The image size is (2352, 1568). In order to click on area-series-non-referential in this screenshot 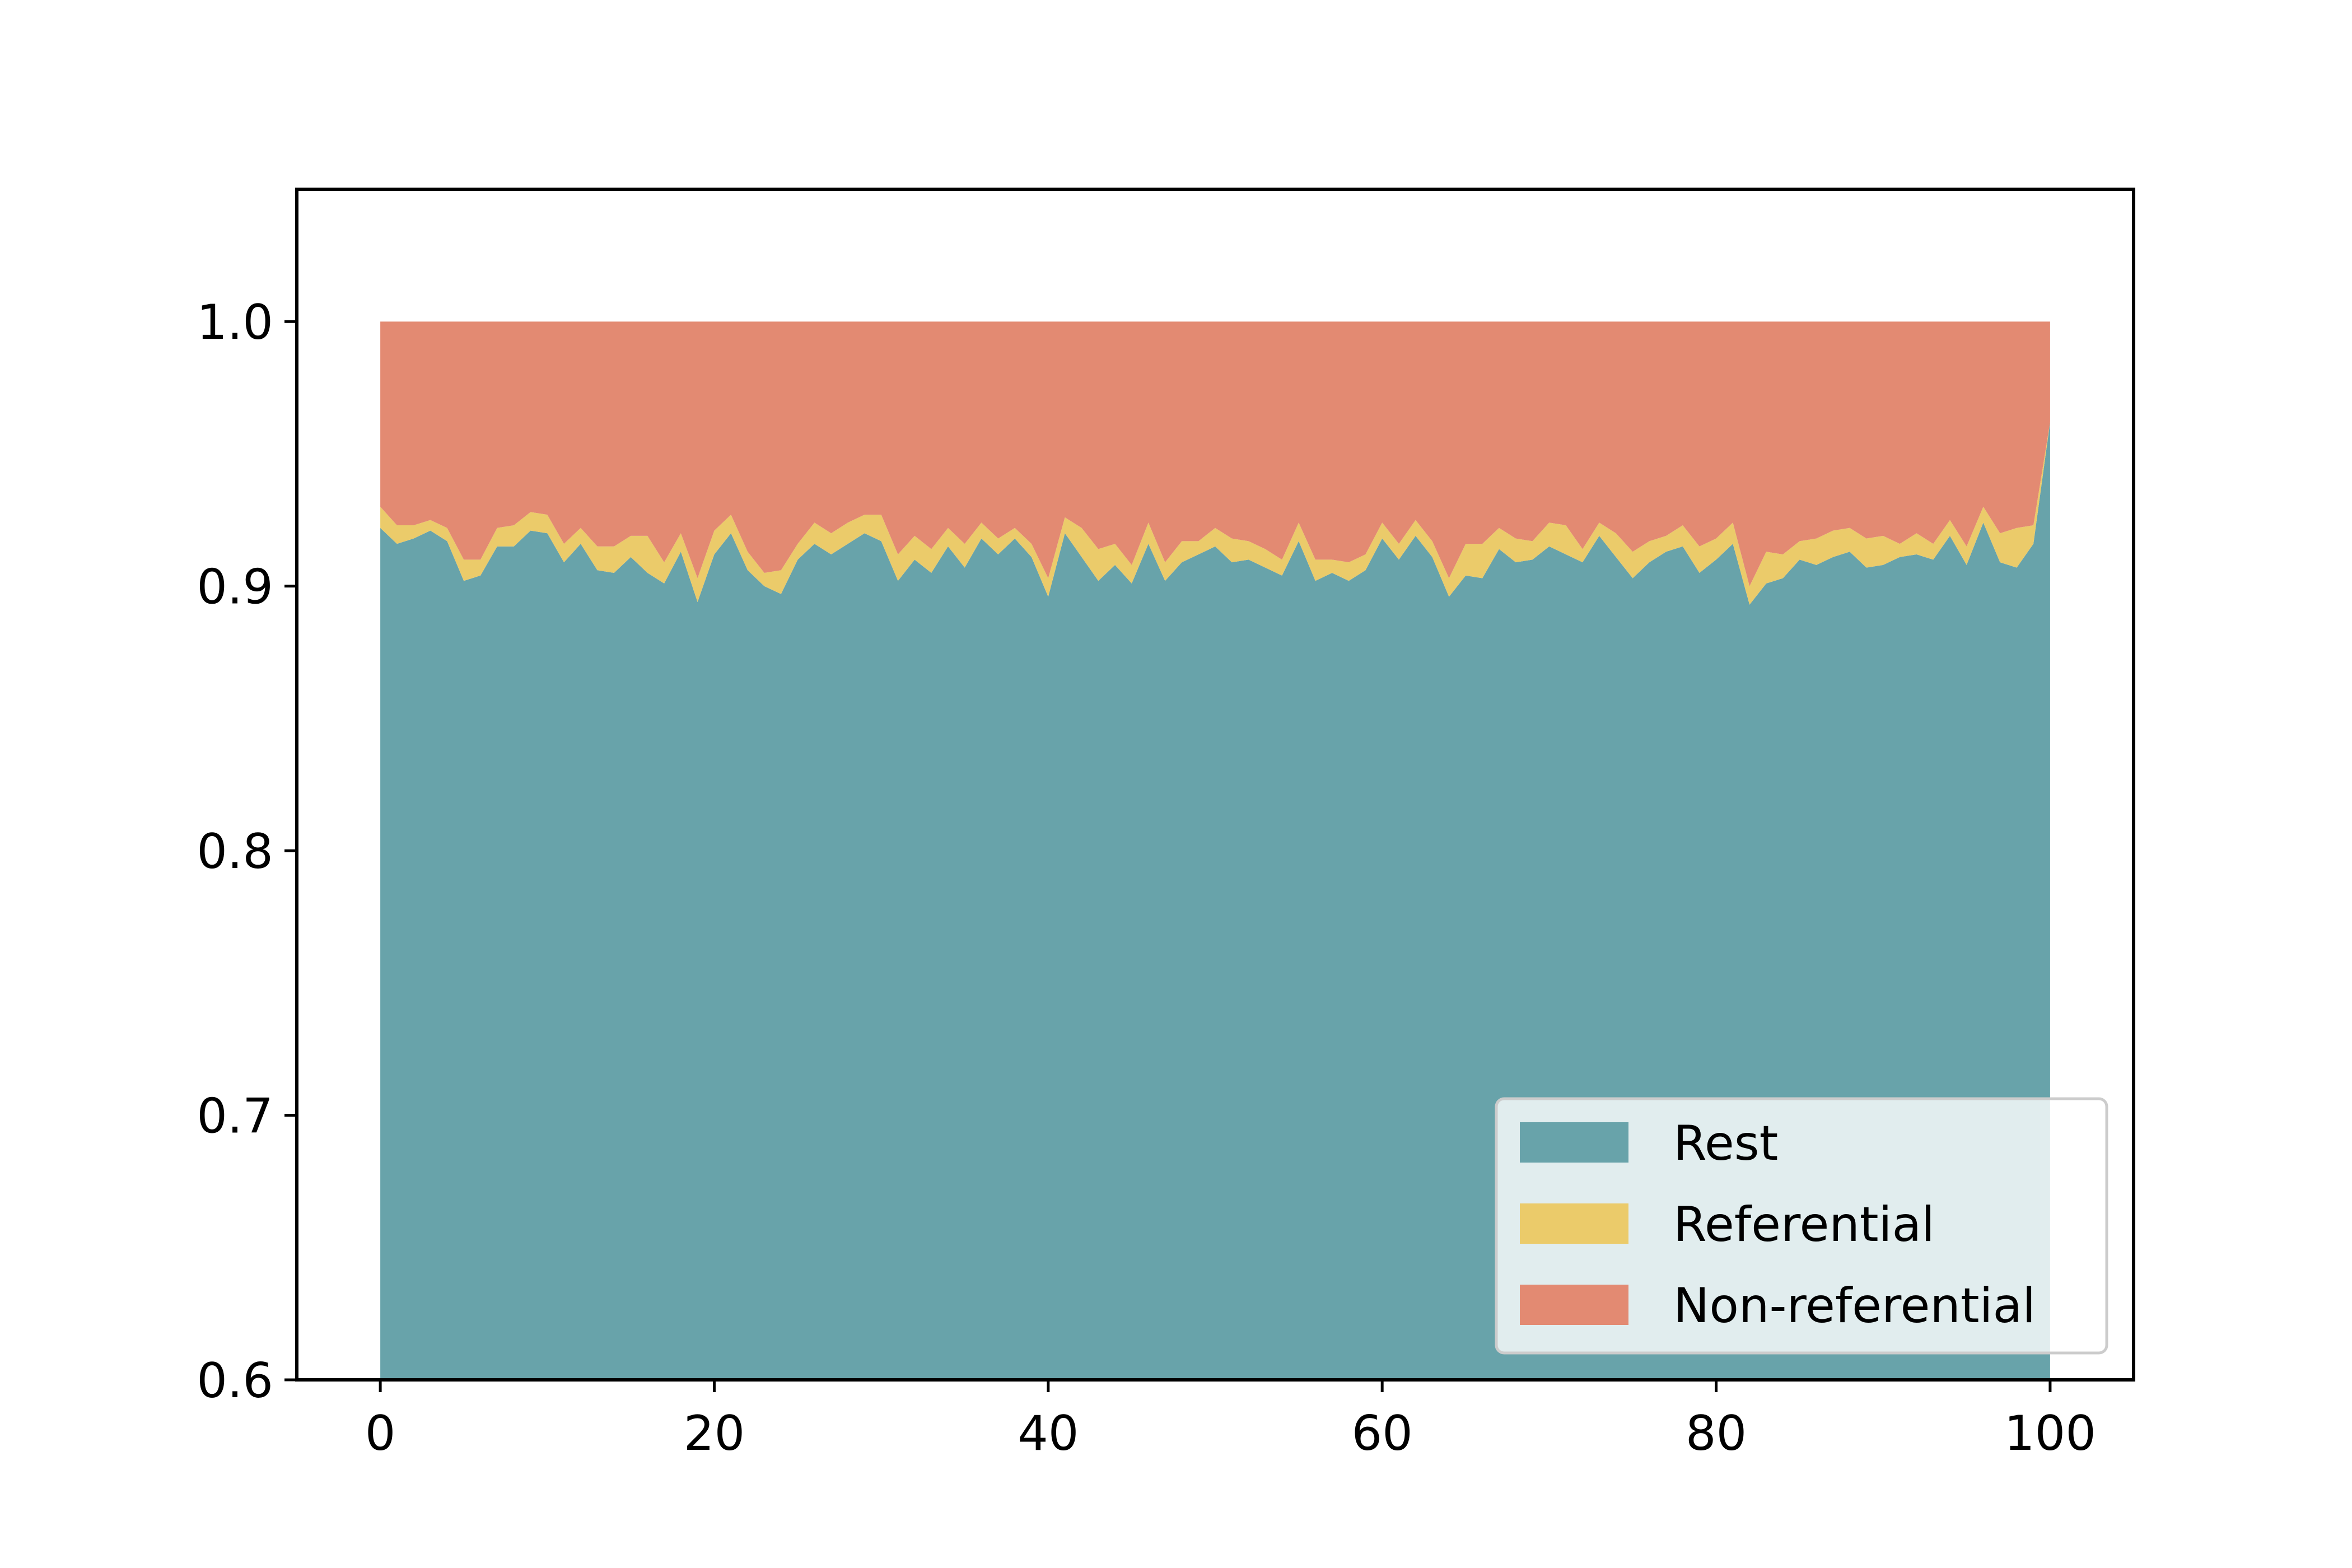, I will do `click(1215, 454)`.